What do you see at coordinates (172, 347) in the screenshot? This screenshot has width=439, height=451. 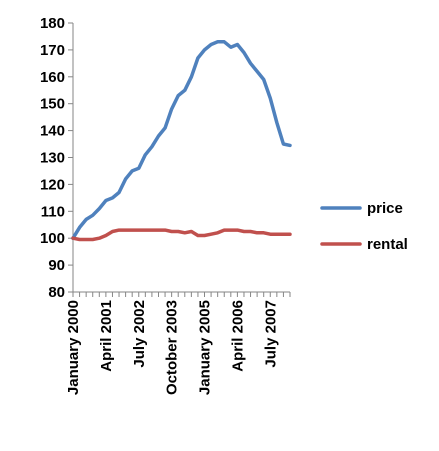 I see `x-tick-label: October 2003` at bounding box center [172, 347].